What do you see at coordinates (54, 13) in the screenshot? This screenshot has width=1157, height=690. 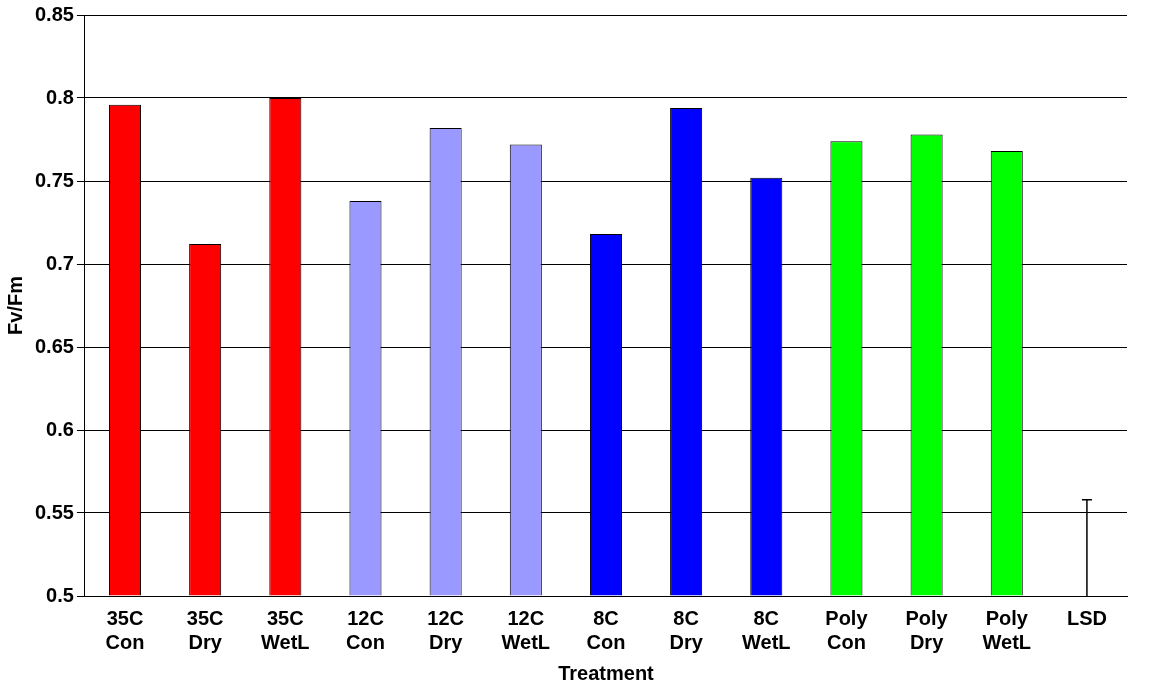 I see `y-tick-label: 0.85` at bounding box center [54, 13].